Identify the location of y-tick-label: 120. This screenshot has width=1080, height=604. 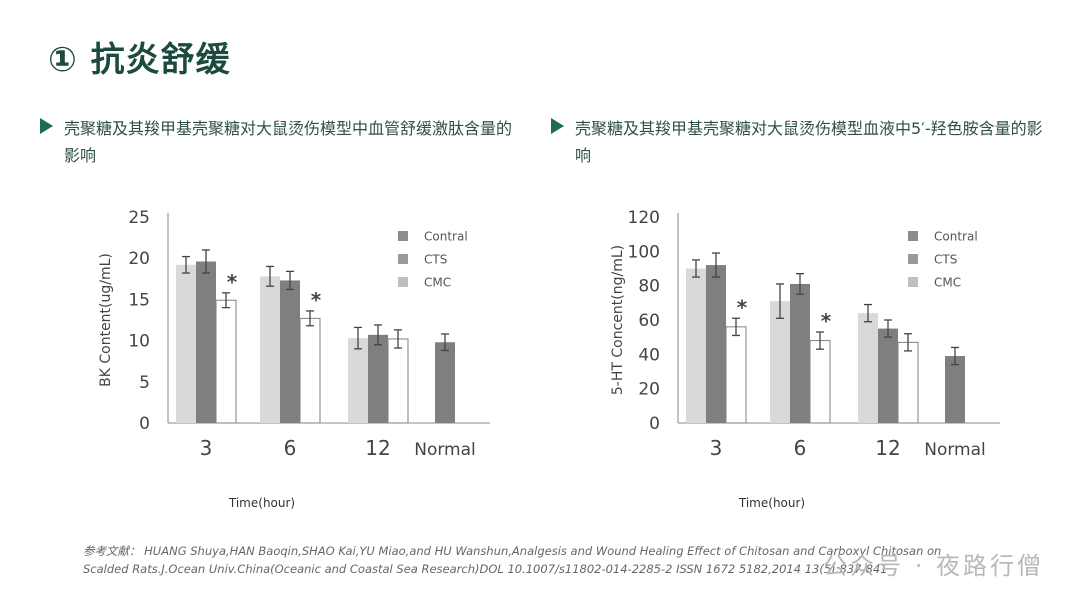
(644, 218).